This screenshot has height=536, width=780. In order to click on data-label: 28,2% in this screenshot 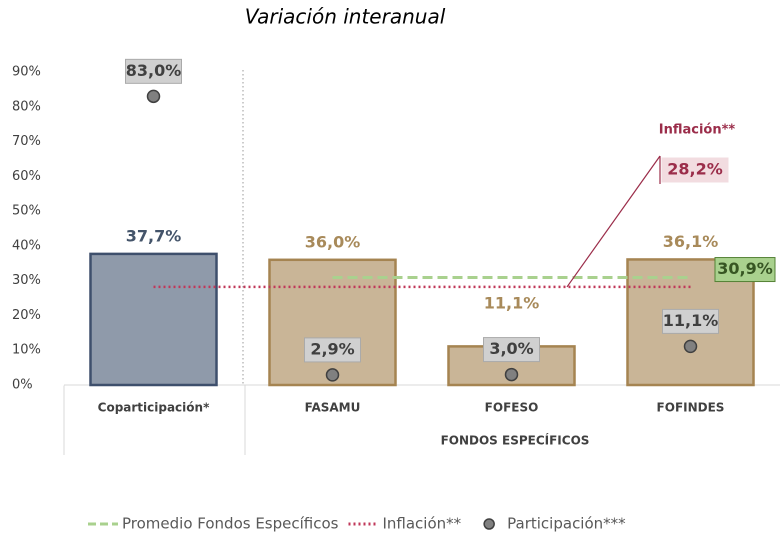, I will do `click(695, 169)`.